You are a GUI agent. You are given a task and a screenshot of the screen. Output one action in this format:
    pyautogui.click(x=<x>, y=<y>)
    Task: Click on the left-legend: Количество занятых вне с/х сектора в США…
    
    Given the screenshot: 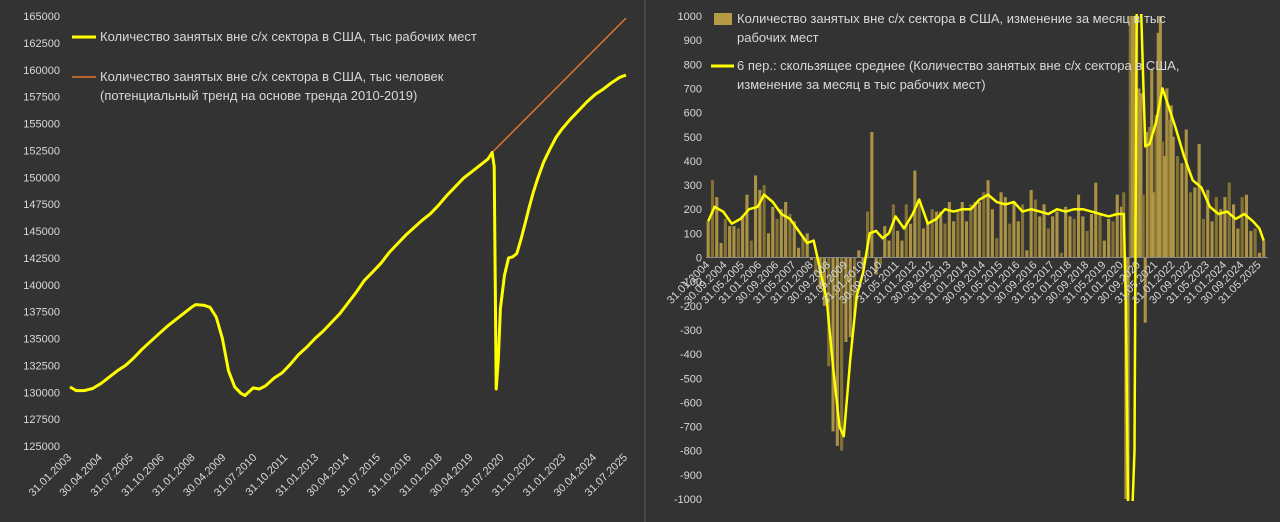 What is the action you would take?
    pyautogui.click(x=274, y=66)
    